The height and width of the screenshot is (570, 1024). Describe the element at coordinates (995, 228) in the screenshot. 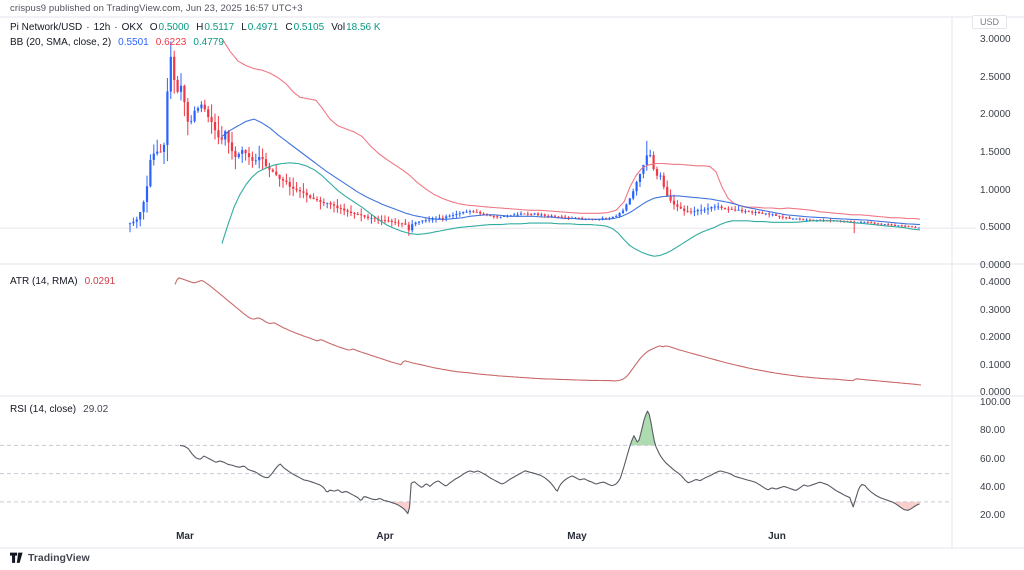

I see `price-axis-label: 0.5000` at that location.